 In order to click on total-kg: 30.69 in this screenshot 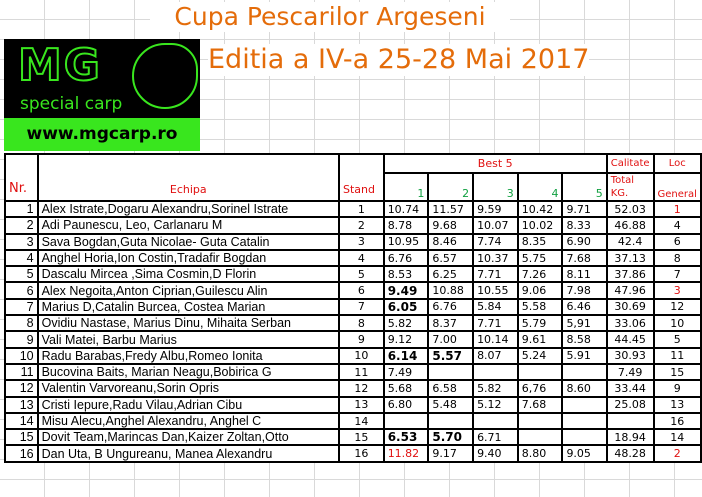, I will do `click(630, 307)`.